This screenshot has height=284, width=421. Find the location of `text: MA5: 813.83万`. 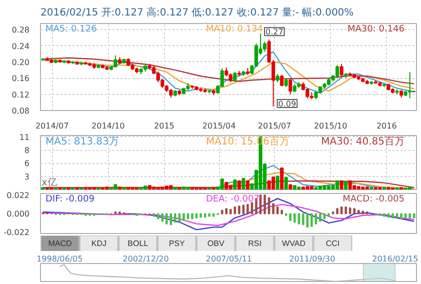

text: MA5: 813.83万 is located at coordinates (82, 142).